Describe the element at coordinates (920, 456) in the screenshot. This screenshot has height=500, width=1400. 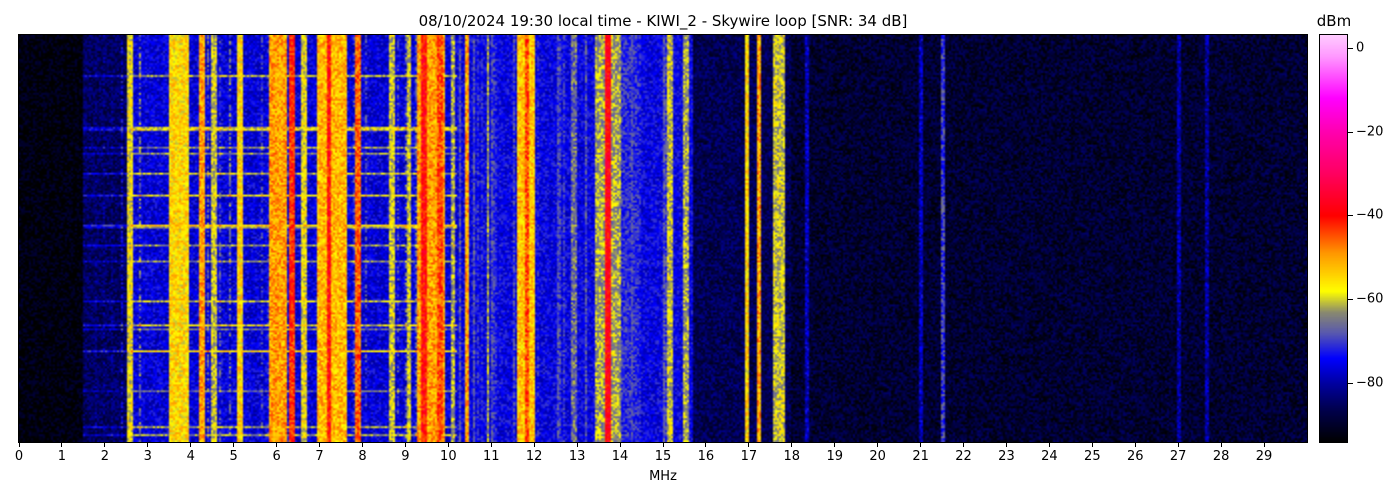
I see `x-tick-label: 21` at that location.